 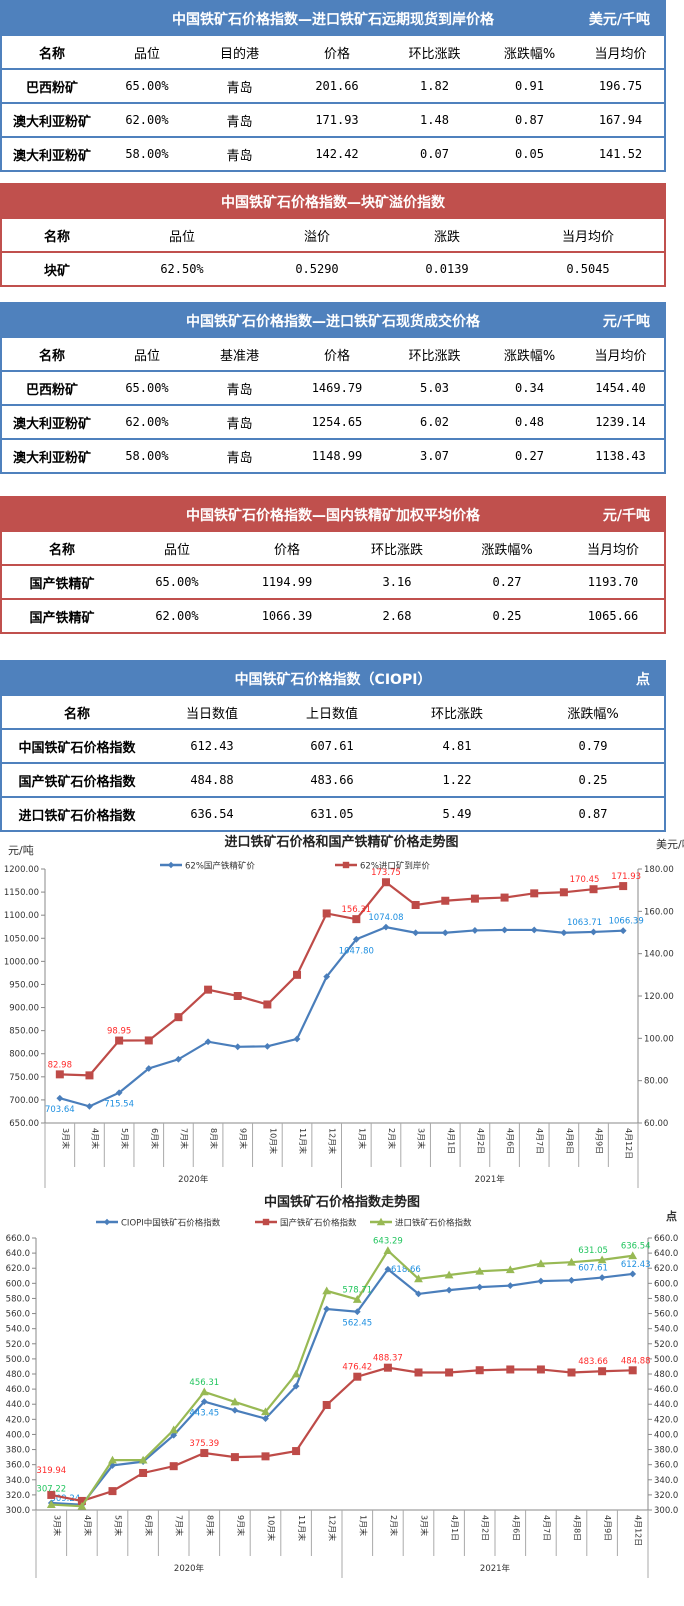 What do you see at coordinates (333, 515) in the screenshot?
I see `table-title-bar: 中国铁矿石价格指数—国内铁精矿加权平均价格 元/千吨` at bounding box center [333, 515].